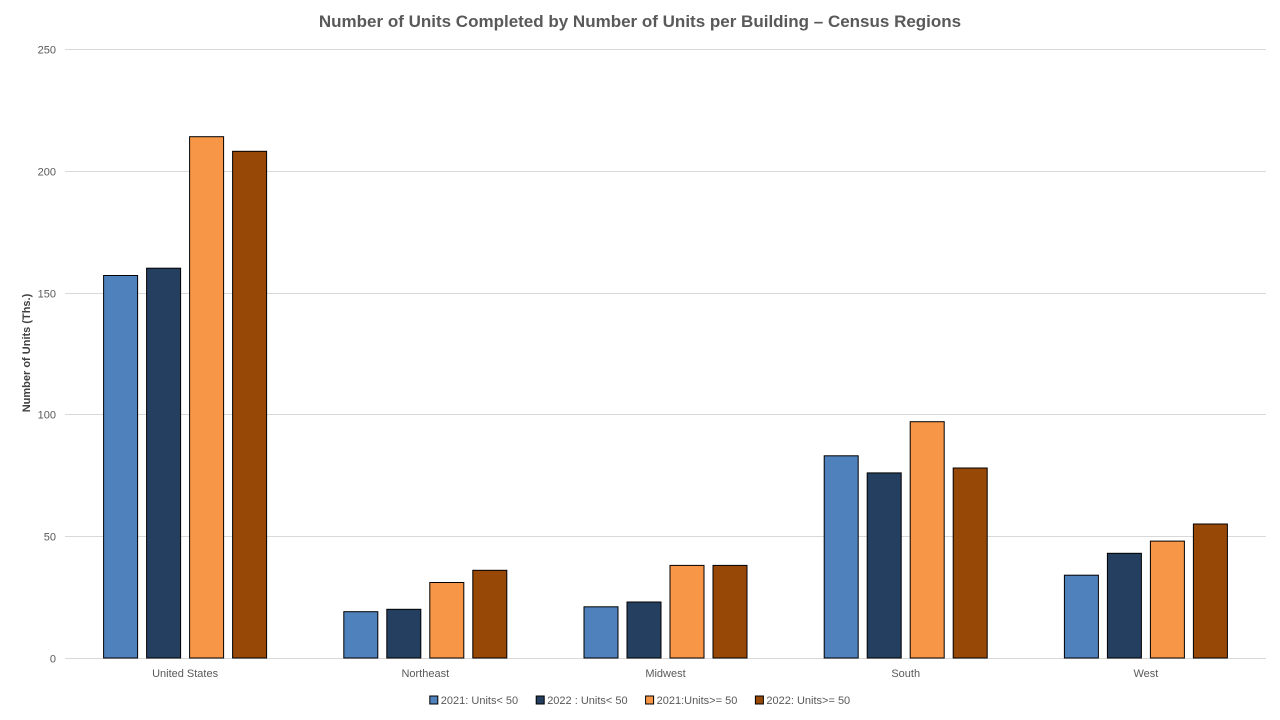 Image resolution: width=1280 pixels, height=720 pixels. Describe the element at coordinates (905, 674) in the screenshot. I see `x-tick-label: South` at that location.